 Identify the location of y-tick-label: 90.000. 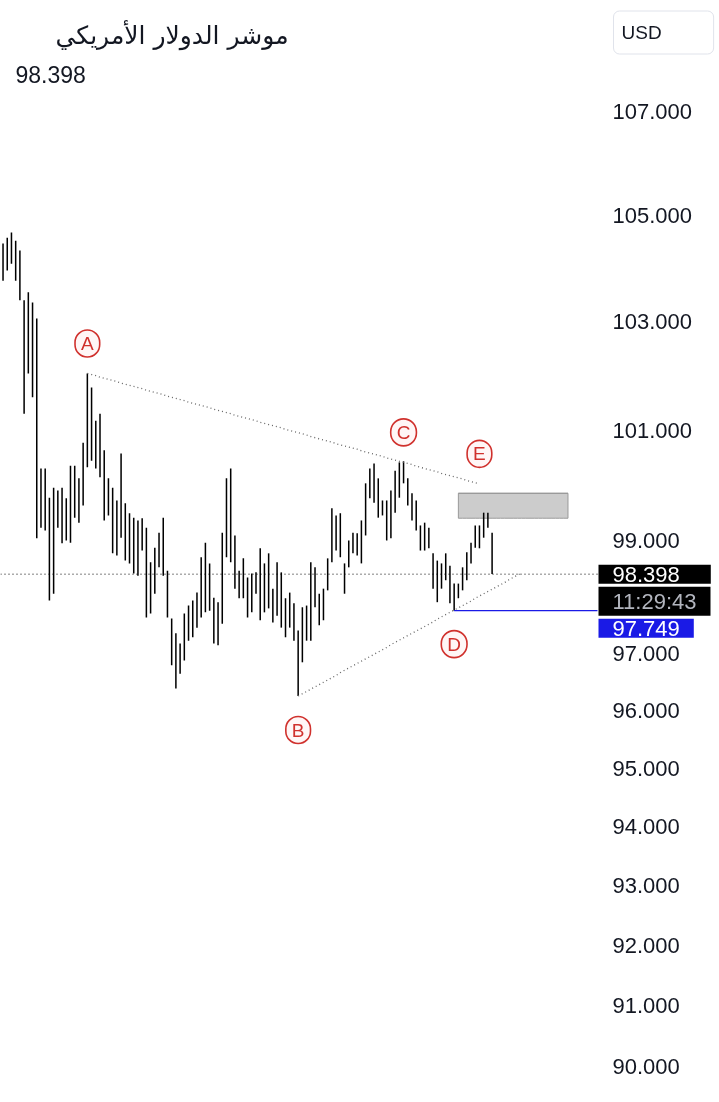
(646, 1067).